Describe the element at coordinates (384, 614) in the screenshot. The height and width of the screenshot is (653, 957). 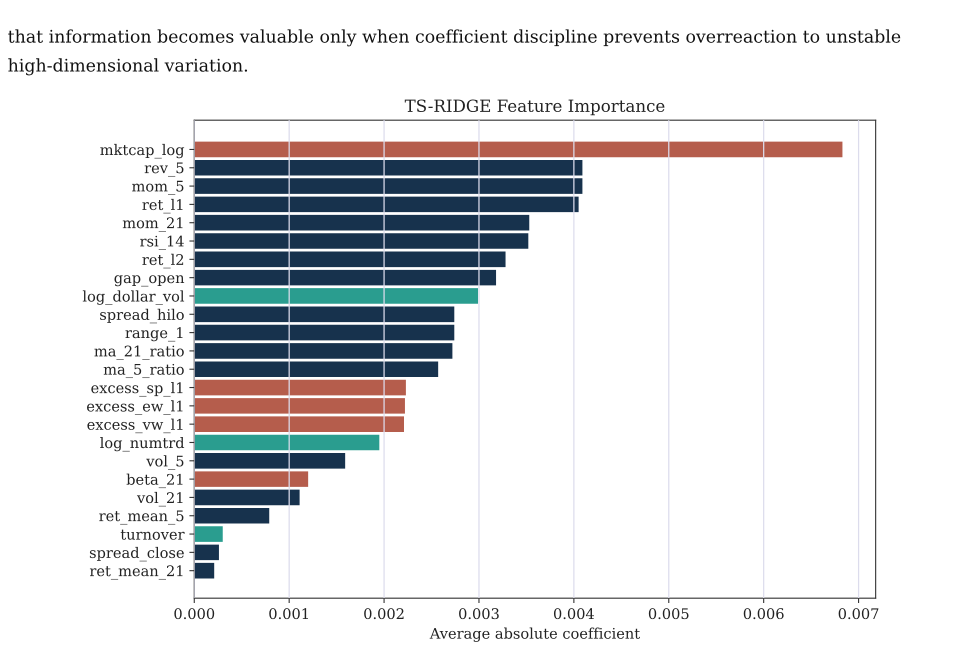
I see `x-tick-label: 0.002` at that location.